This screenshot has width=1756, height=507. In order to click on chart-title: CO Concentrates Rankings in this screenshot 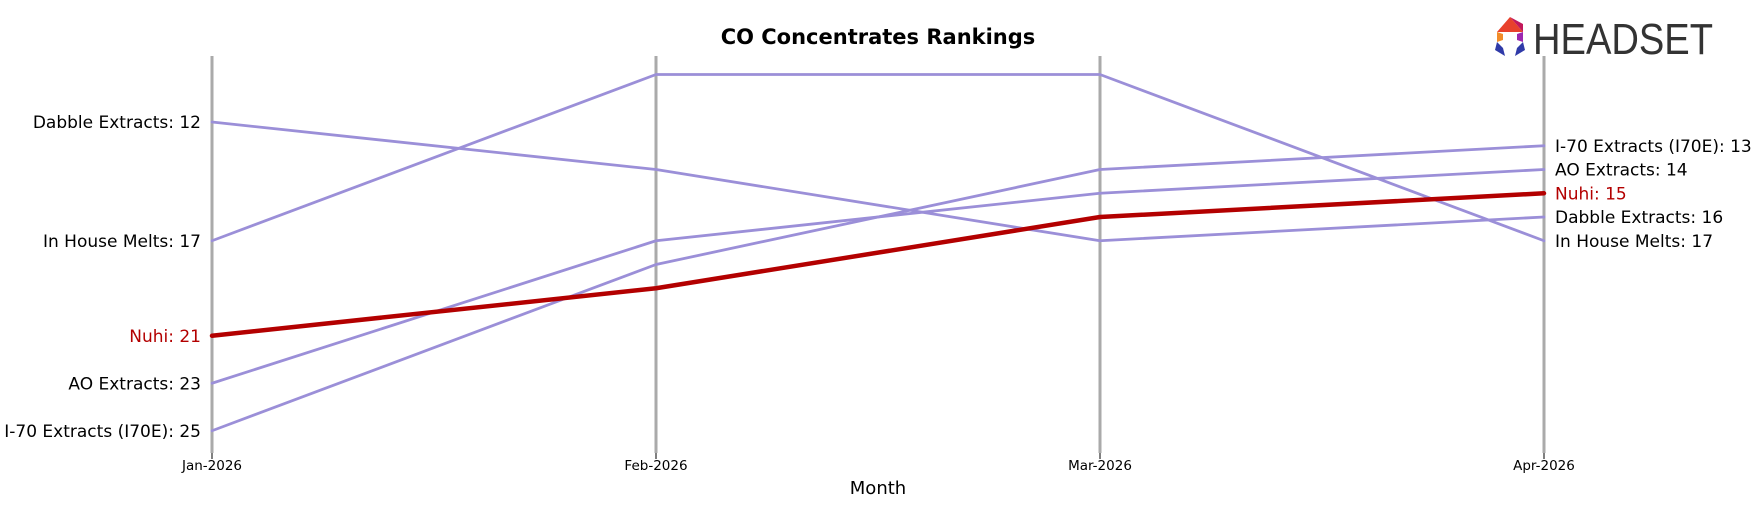, I will do `click(878, 37)`.